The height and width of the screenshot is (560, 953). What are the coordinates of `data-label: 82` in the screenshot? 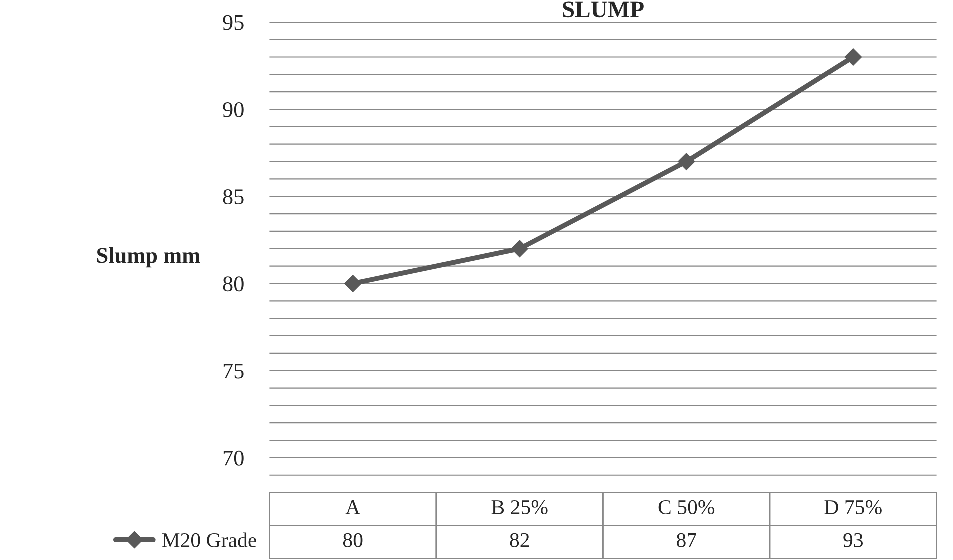 It's located at (520, 540).